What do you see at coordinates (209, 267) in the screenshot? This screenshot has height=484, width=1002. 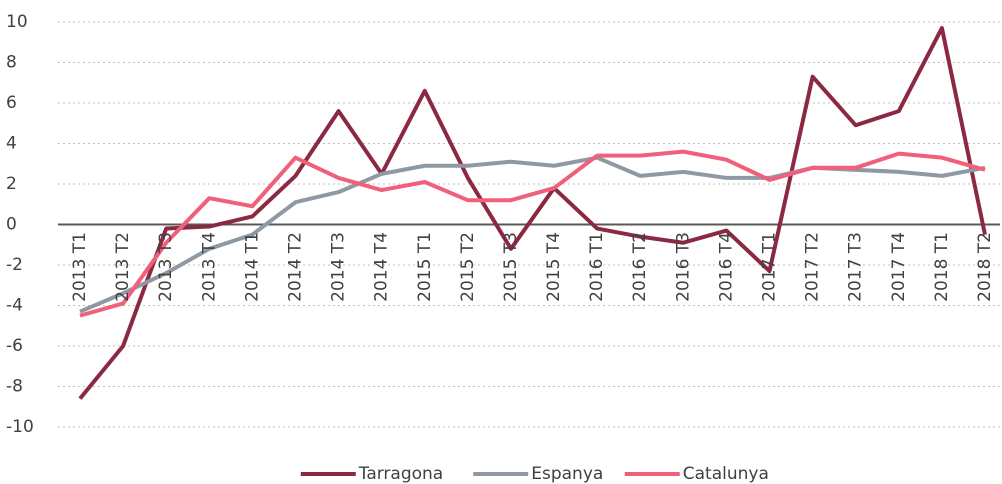 I see `x-tick-label: 2013 T4` at bounding box center [209, 267].